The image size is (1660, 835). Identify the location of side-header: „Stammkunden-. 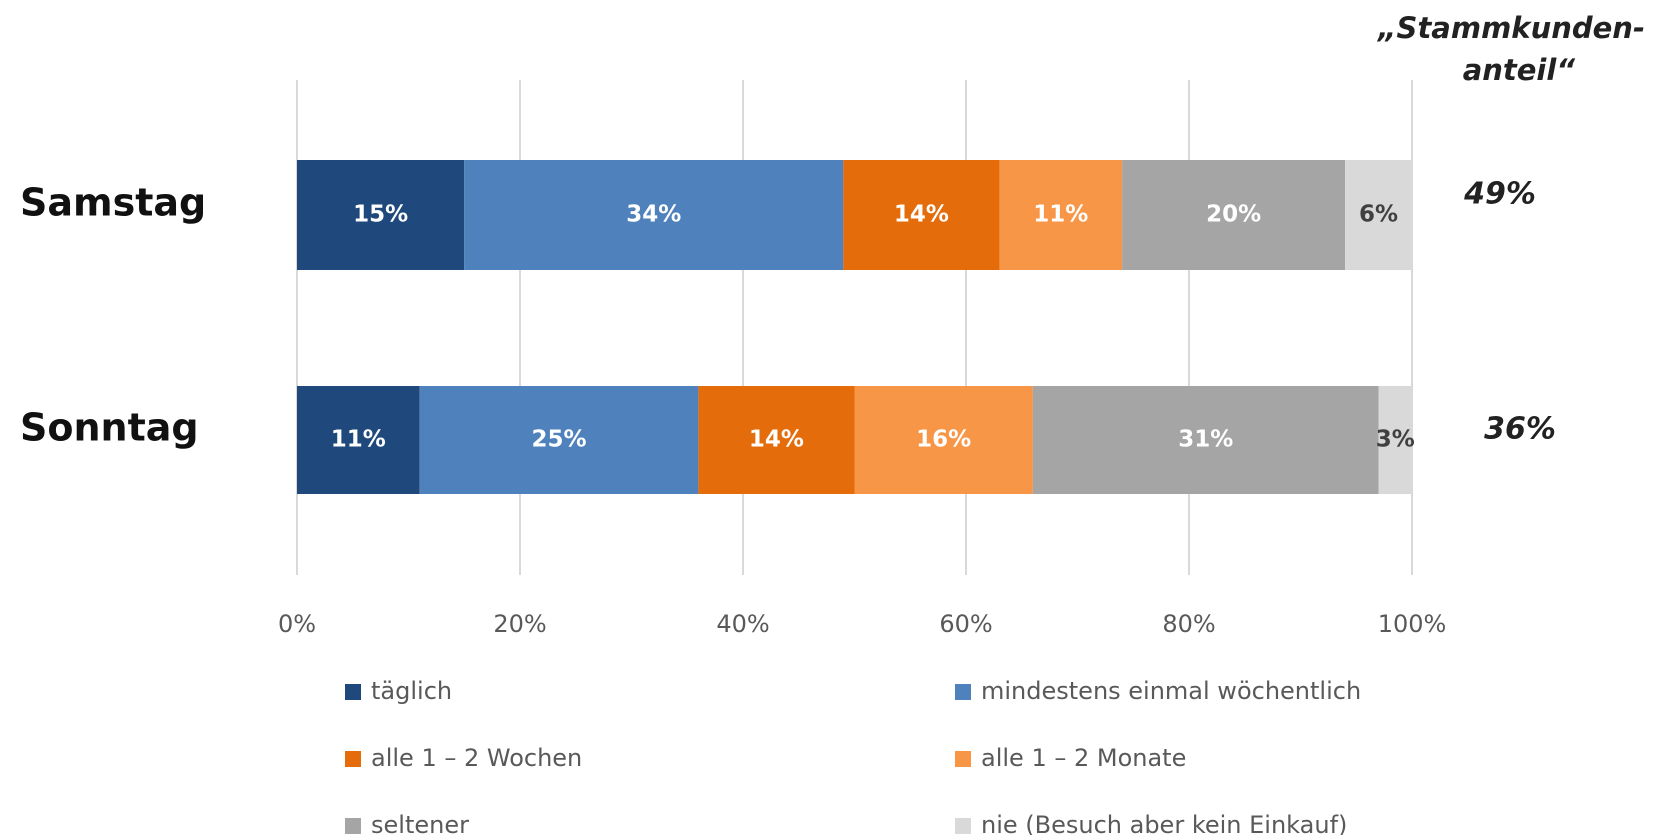
(1511, 28).